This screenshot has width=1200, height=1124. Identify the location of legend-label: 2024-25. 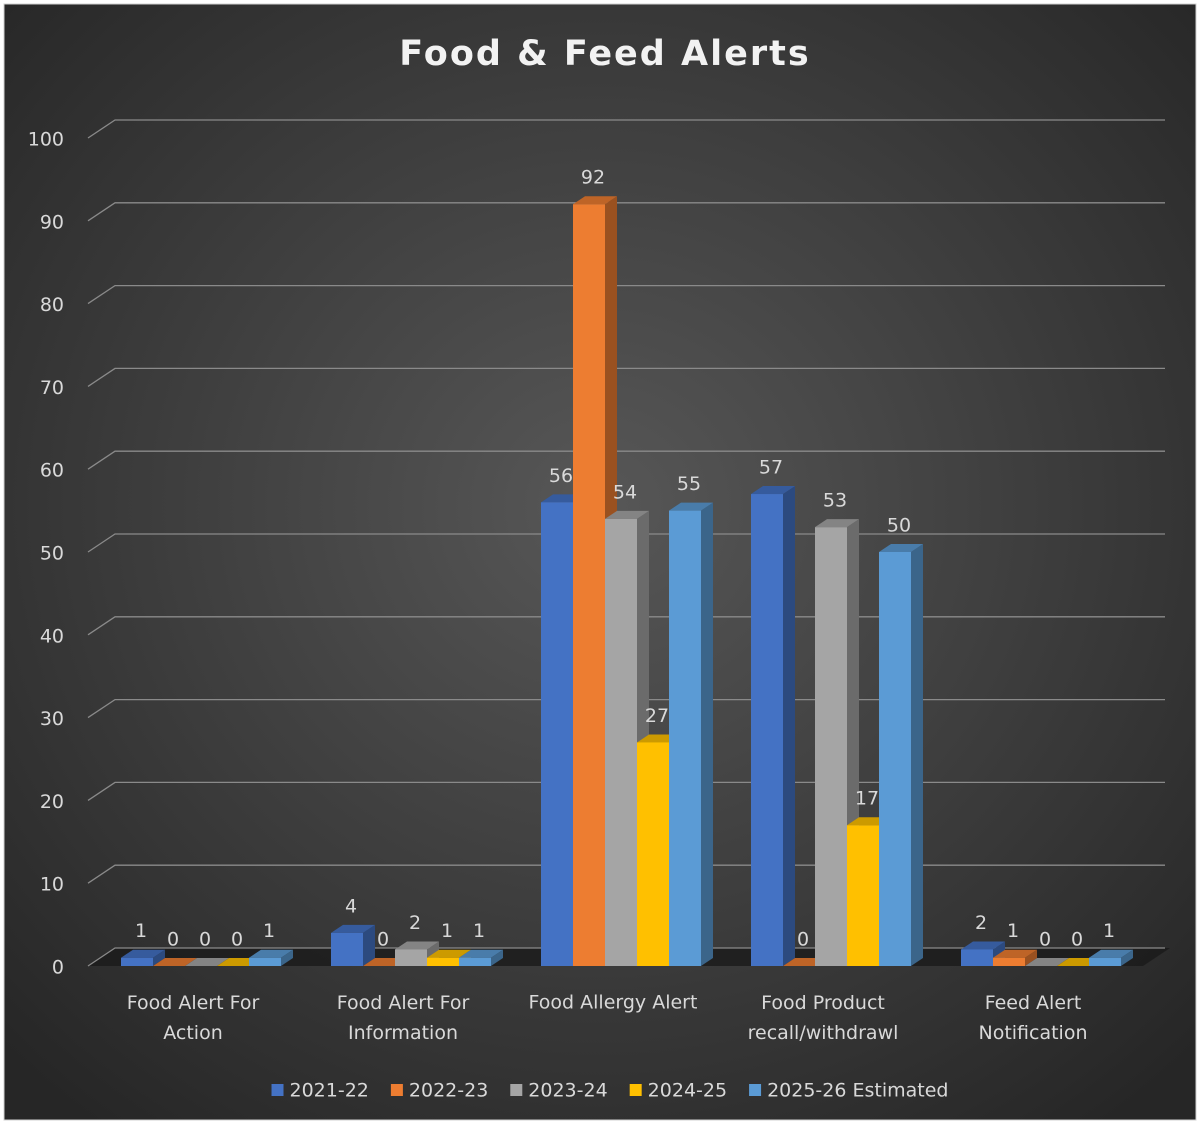
(687, 1091).